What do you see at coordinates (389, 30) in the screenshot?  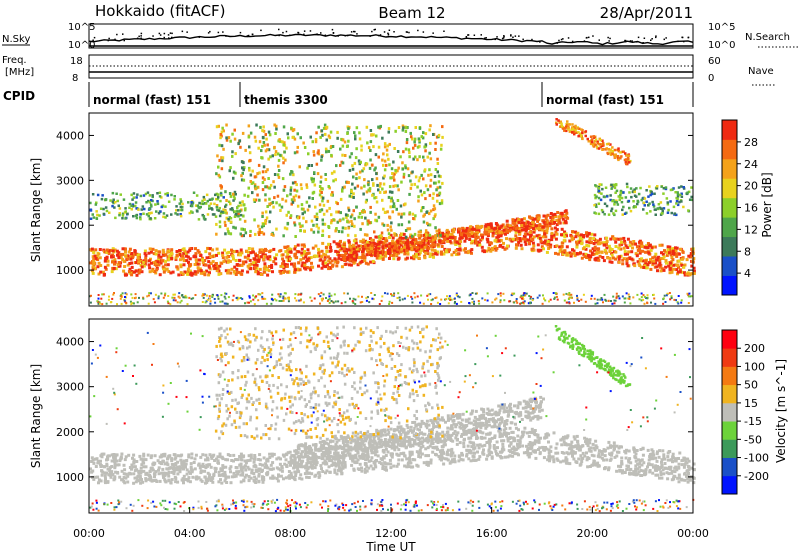 I see `nsky-point` at bounding box center [389, 30].